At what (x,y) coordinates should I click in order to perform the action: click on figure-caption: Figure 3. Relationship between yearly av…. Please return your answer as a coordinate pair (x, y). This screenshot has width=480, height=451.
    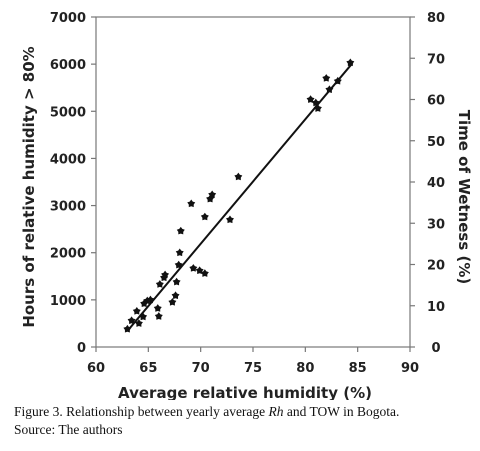
    Looking at the image, I should click on (206, 412).